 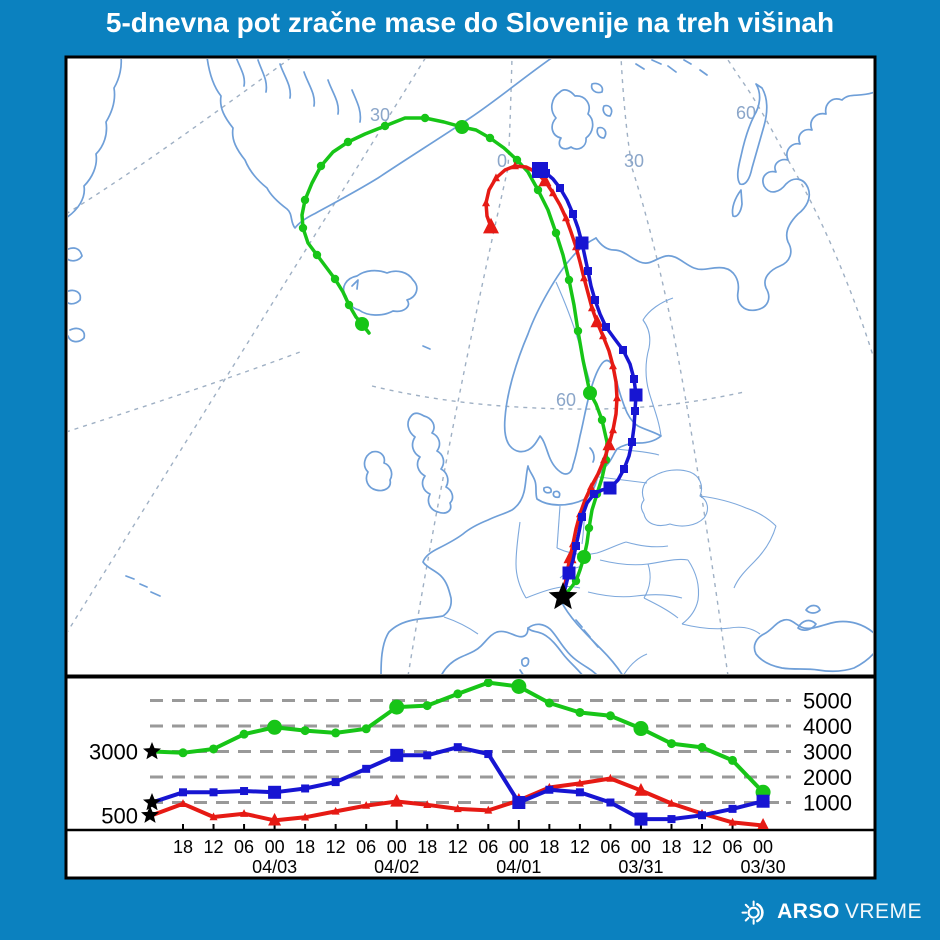 What do you see at coordinates (752, 912) in the screenshot?
I see `sun-icon` at bounding box center [752, 912].